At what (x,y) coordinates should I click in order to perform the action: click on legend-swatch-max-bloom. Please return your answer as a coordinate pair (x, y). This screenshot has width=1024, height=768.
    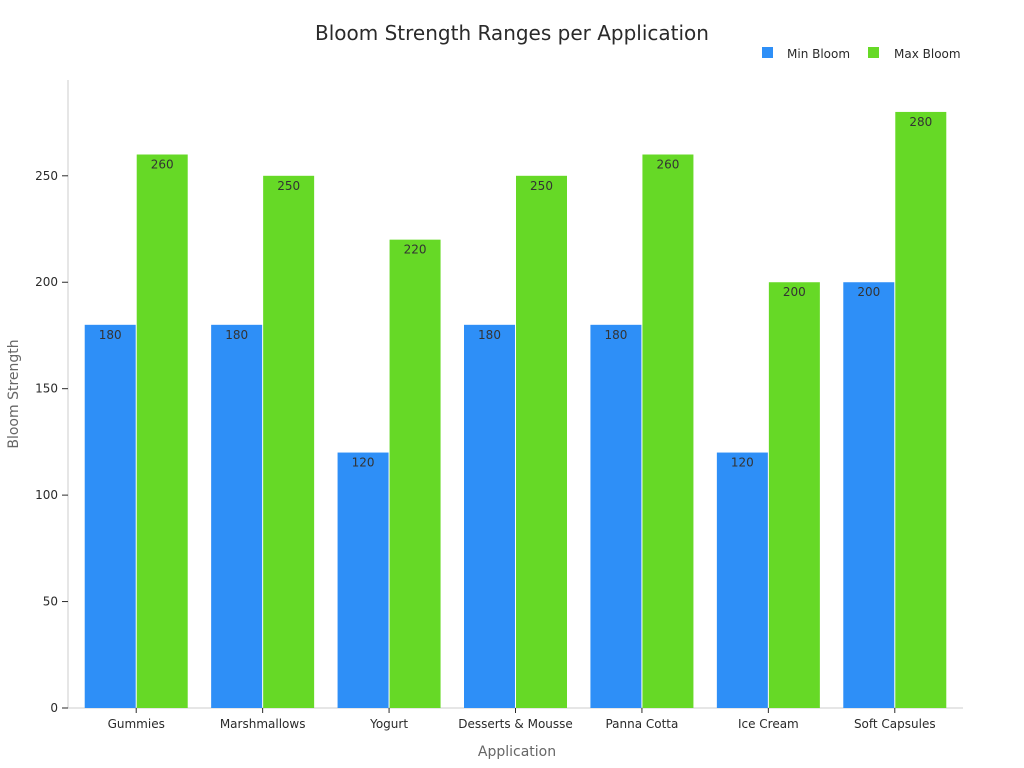
    Looking at the image, I should click on (873, 52).